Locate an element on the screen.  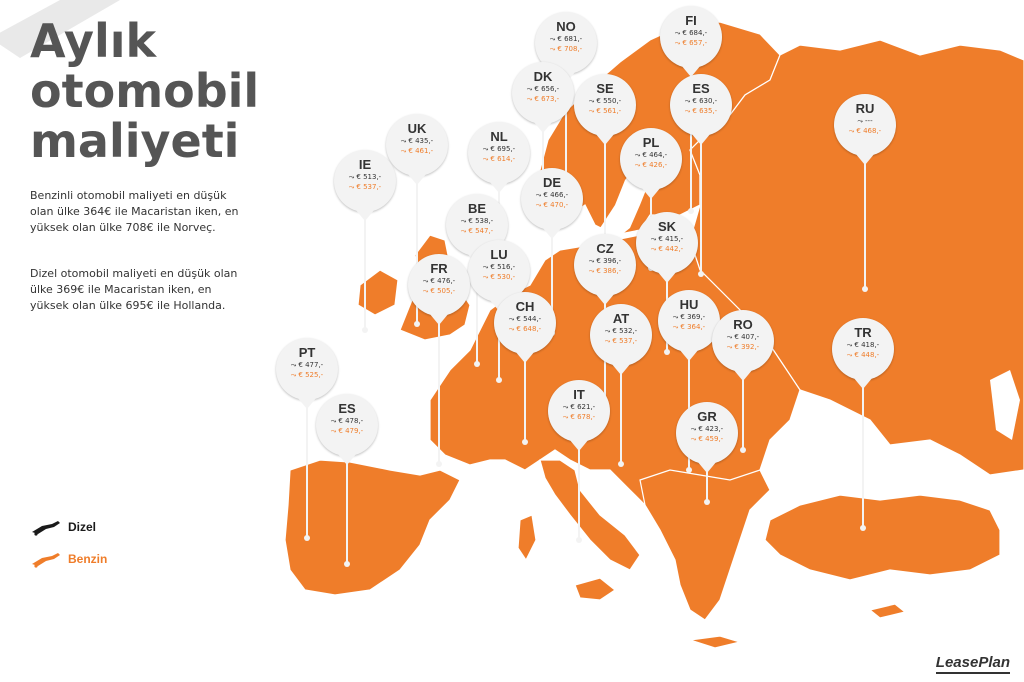
country-pin-ch: CH ⤳ € 544,- ⤳ € 648,- is located at coordinates (525, 368).